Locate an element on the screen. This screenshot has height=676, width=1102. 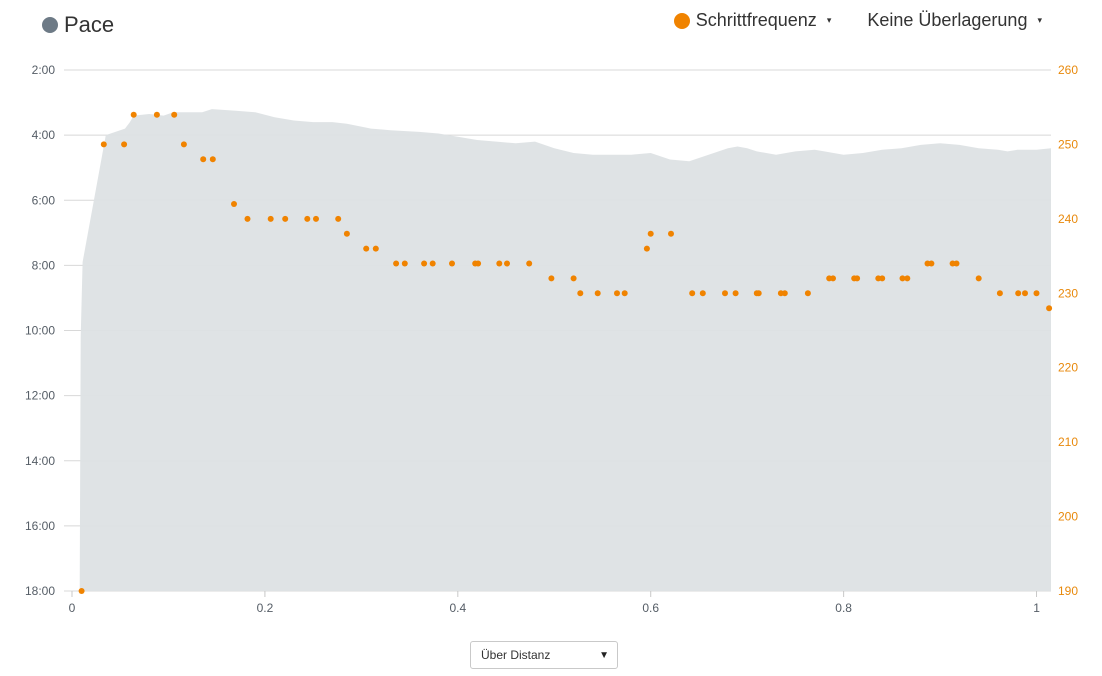
overlay-dropdown: Keine Überlagerung ▾ is located at coordinates (954, 20).